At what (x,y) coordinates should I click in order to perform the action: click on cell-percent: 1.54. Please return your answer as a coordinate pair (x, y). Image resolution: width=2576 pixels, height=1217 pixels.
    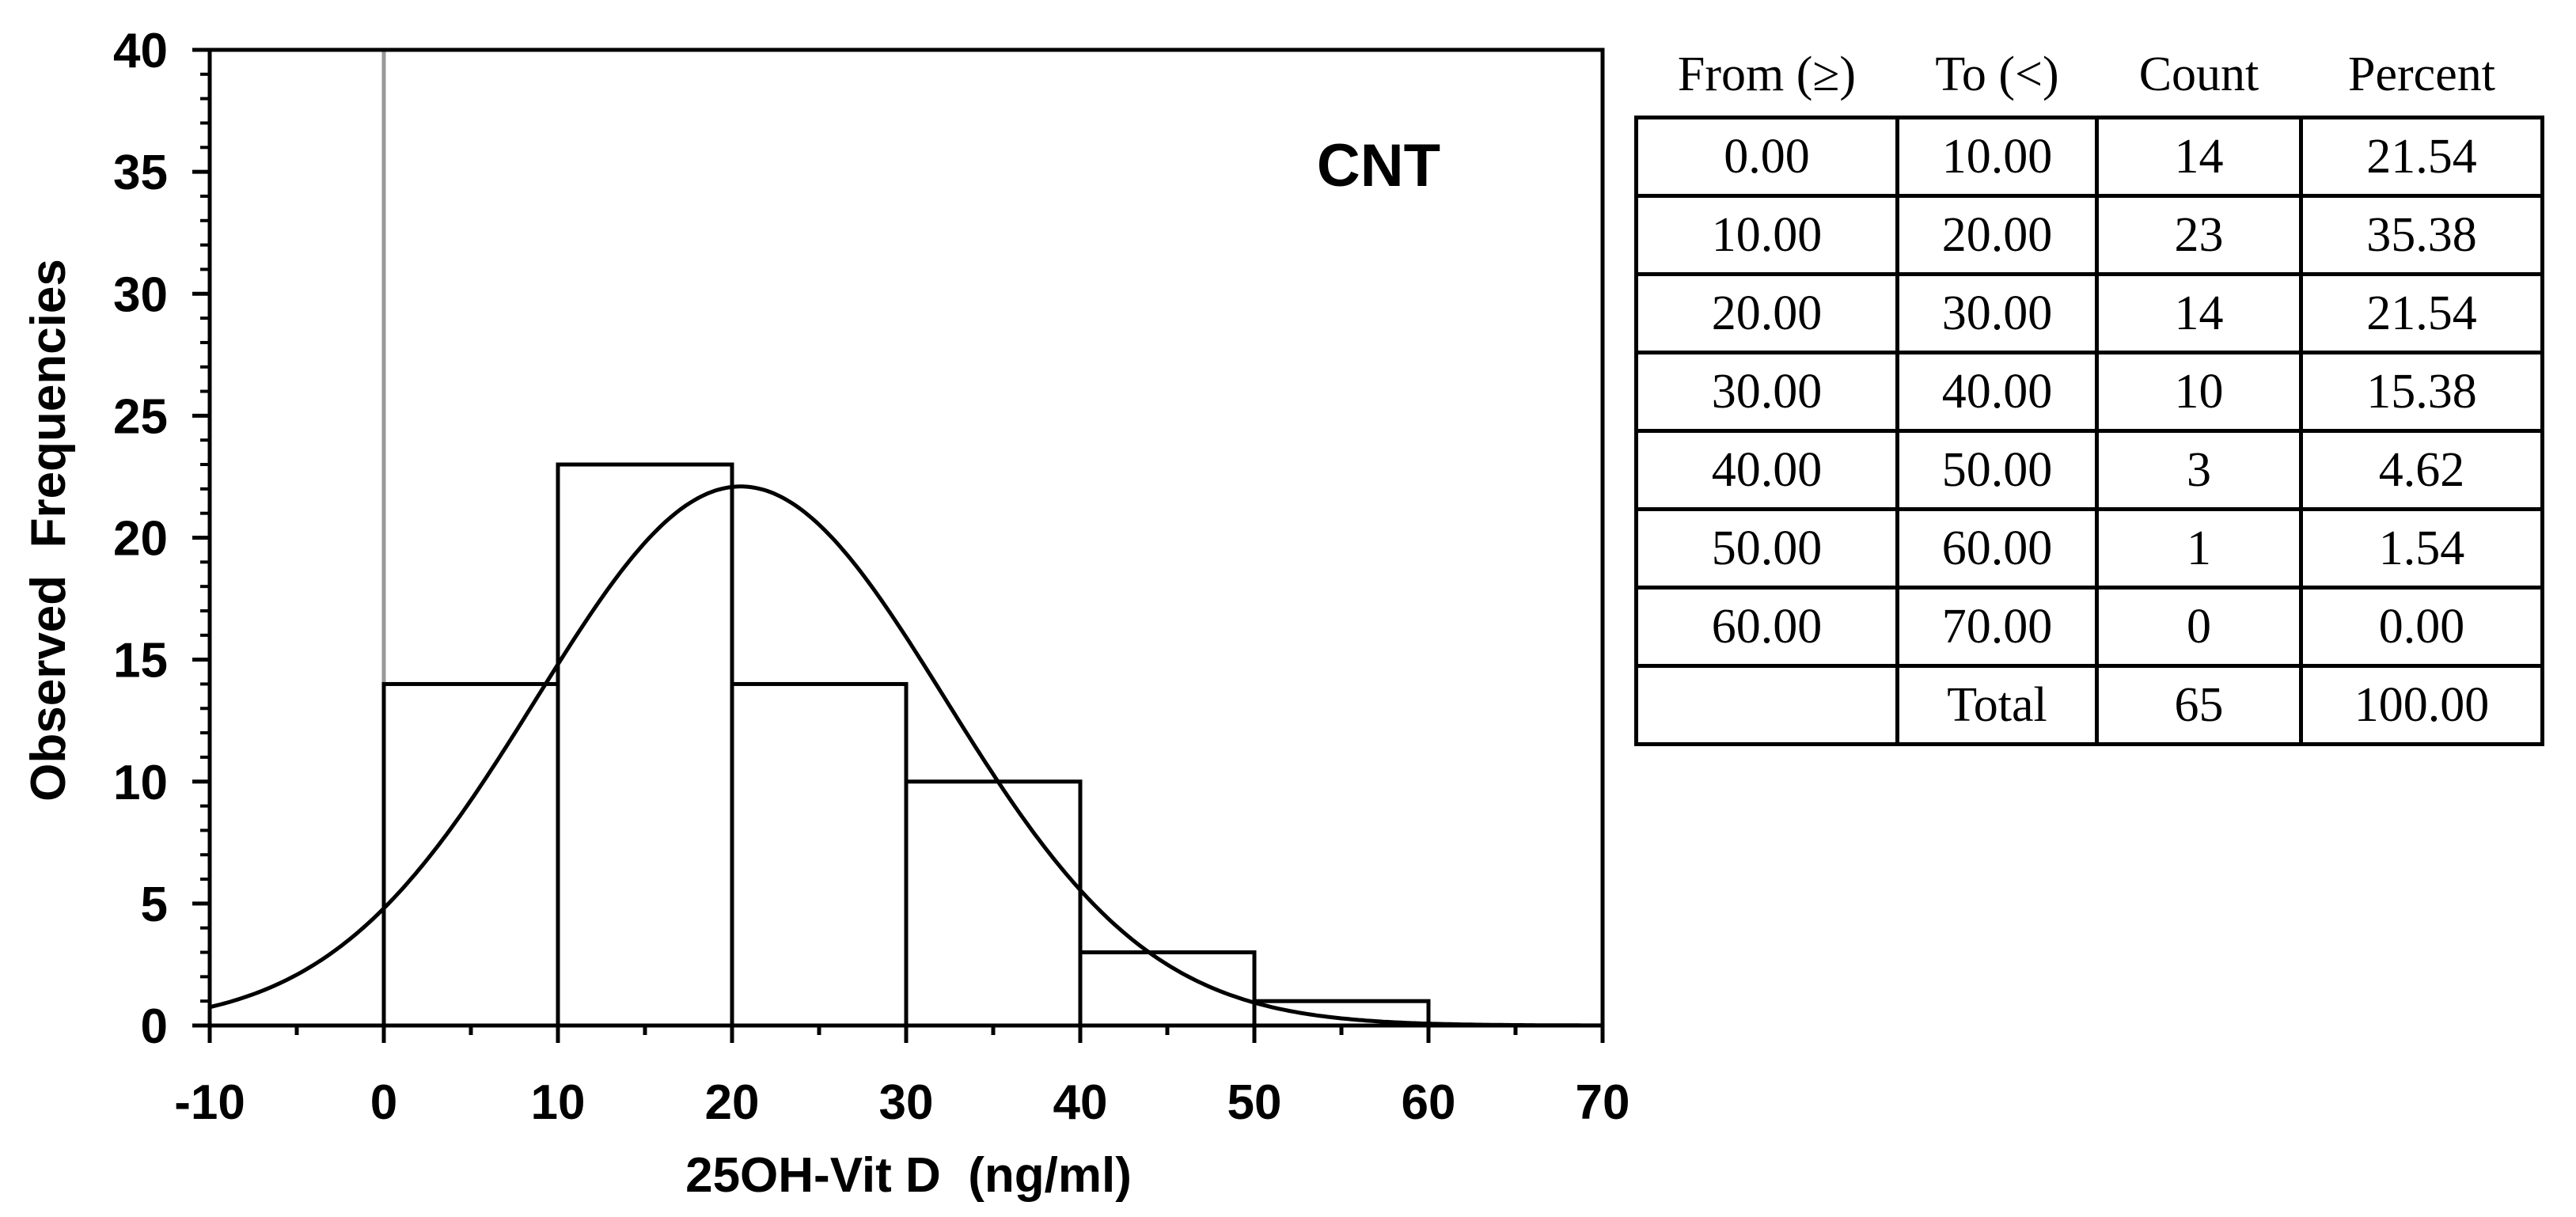
    Looking at the image, I should click on (2421, 548).